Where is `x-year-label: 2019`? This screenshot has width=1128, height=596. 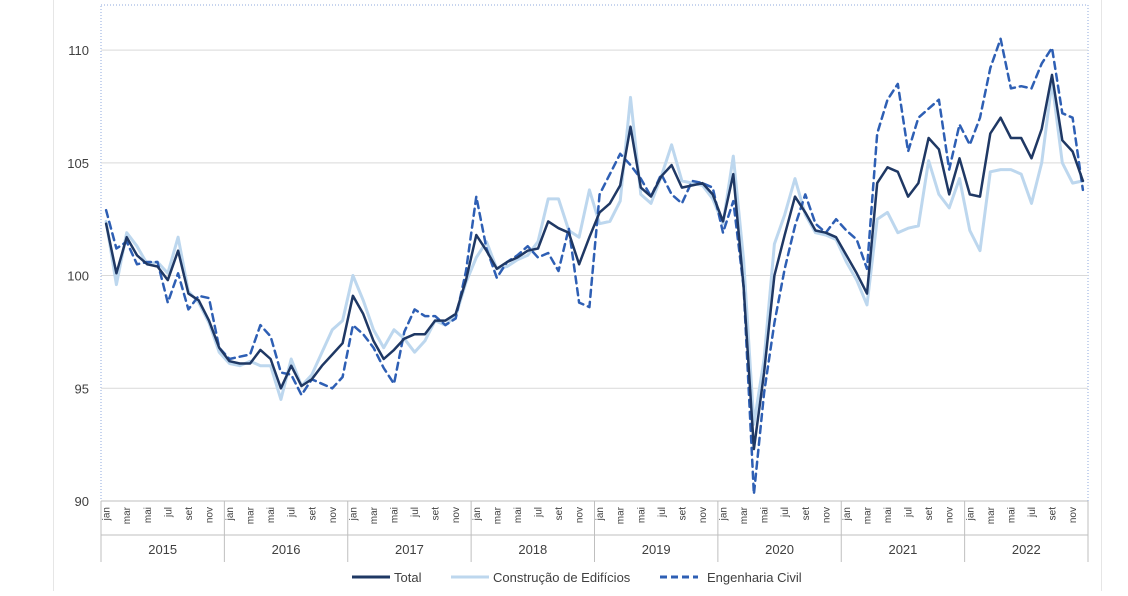
x-year-label: 2019 is located at coordinates (656, 549).